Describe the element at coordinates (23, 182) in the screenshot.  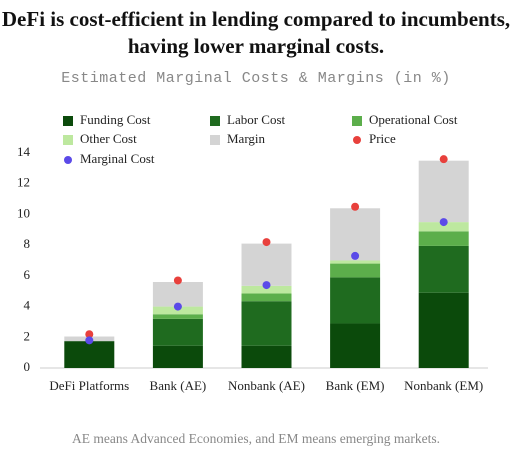
I see `y-tick-label: 12` at that location.